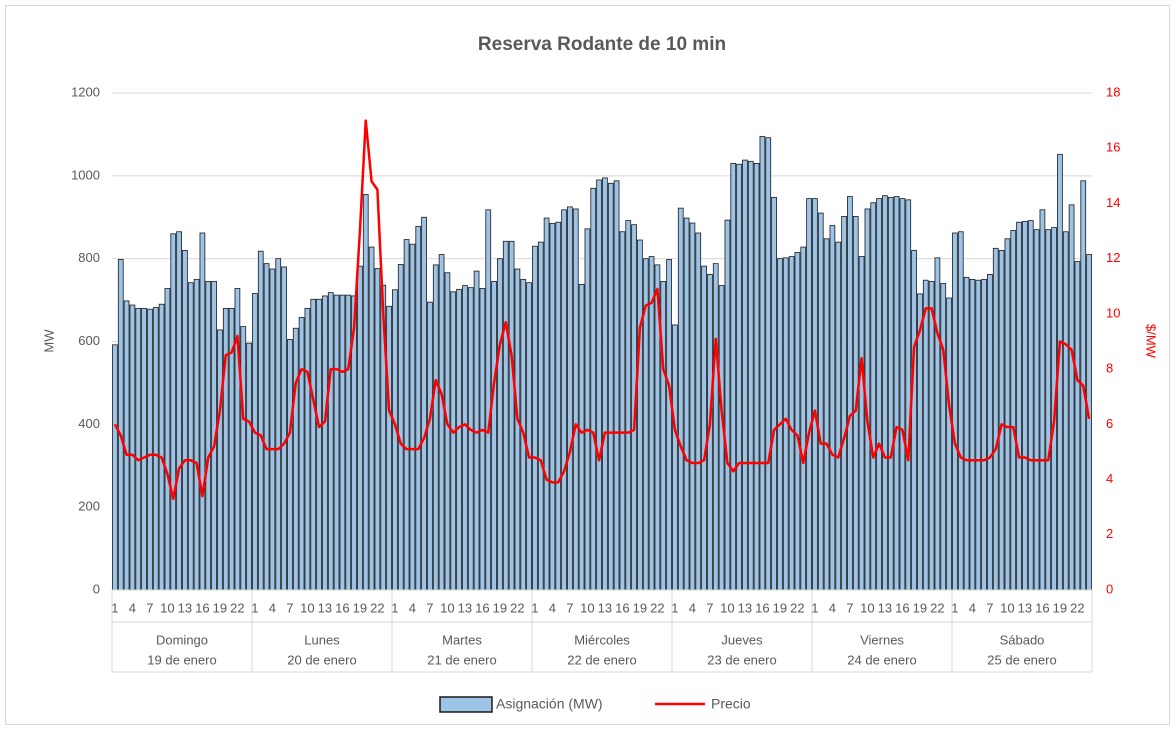  I want to click on y-tick-label: 600, so click(89, 340).